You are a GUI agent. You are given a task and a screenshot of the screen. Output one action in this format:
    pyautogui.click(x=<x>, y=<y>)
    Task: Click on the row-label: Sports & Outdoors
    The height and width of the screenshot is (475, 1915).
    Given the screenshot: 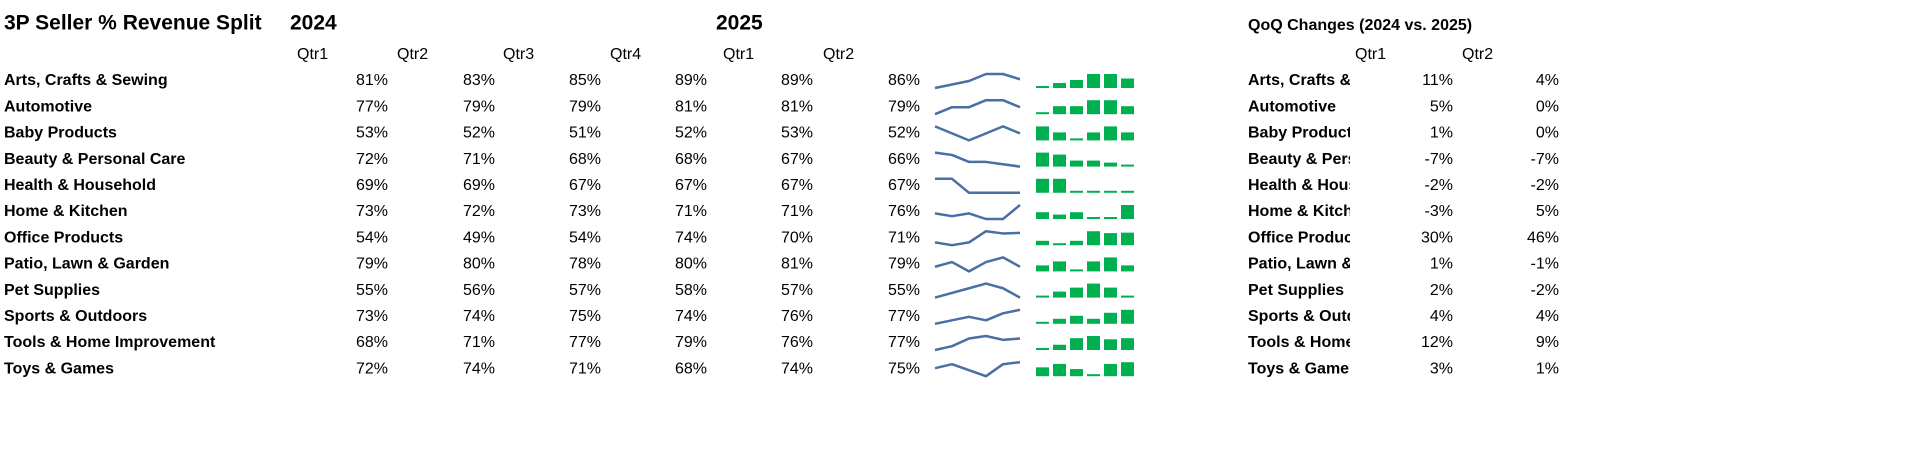 What is the action you would take?
    pyautogui.click(x=1319, y=316)
    